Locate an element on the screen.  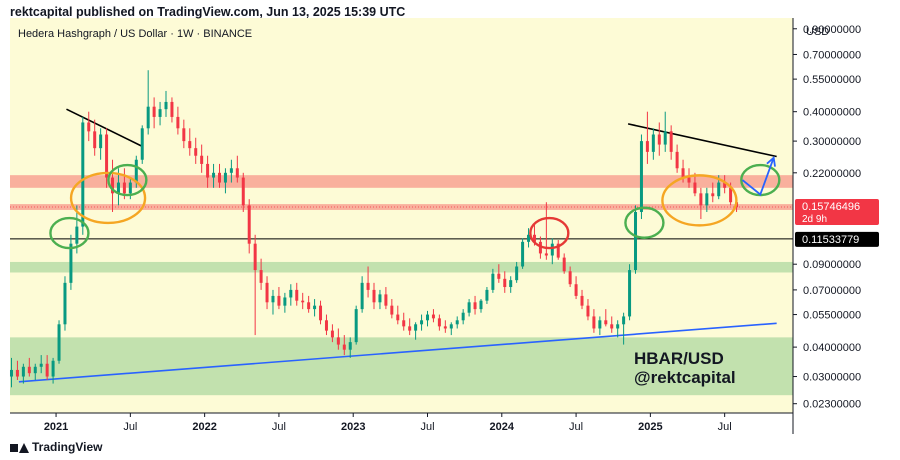
x-tick-label-1: Jul is located at coordinates (130, 427).